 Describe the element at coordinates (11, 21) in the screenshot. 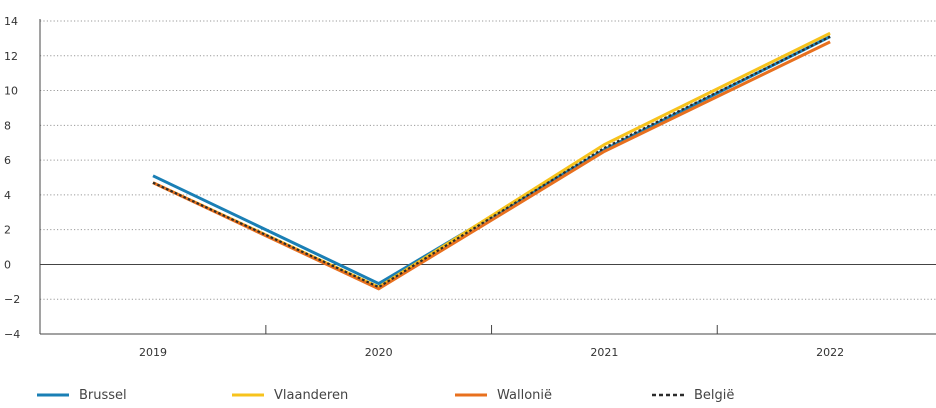

I see `y-tick-label: 14` at that location.